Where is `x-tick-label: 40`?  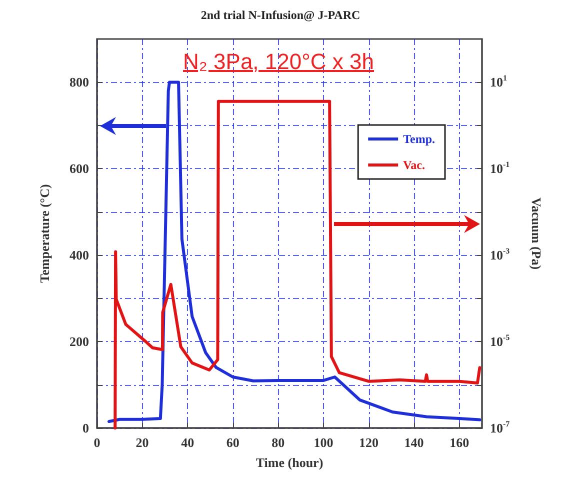
x-tick-label: 40 is located at coordinates (187, 442).